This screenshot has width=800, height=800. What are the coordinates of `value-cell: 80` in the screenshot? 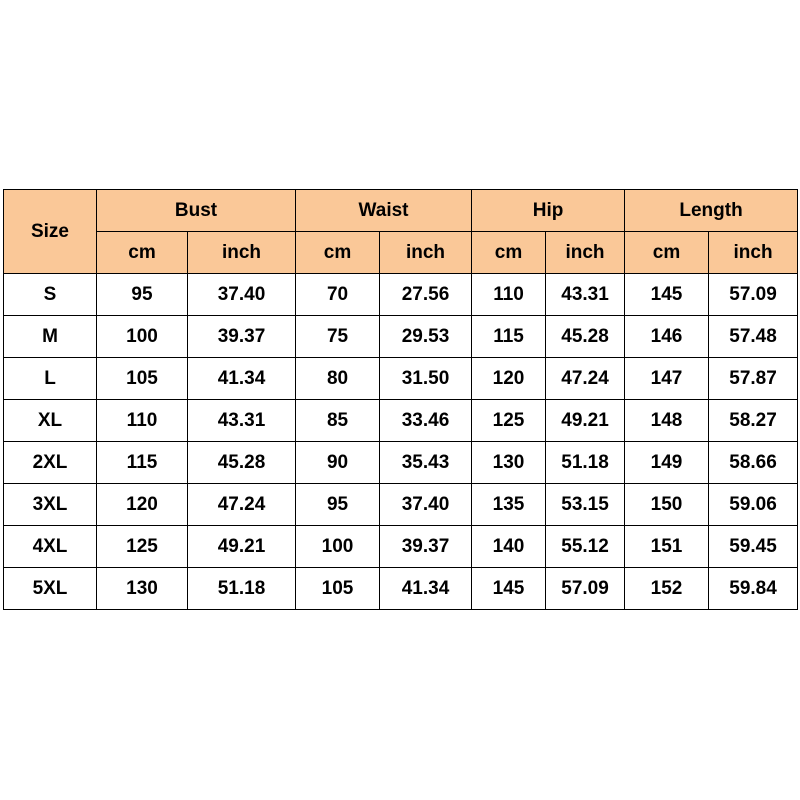 It's located at (338, 378).